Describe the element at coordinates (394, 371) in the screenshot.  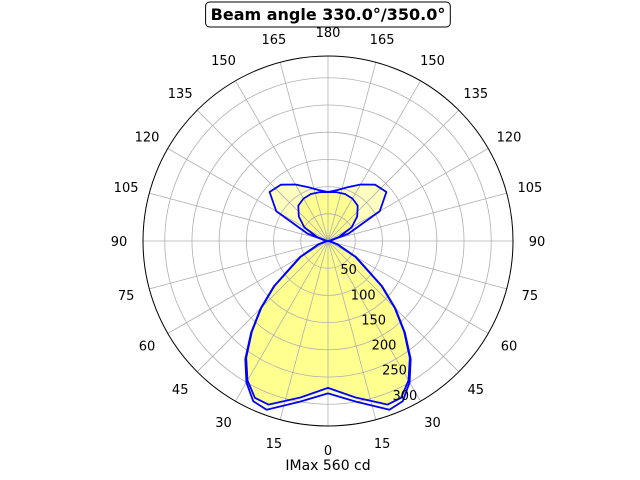
I see `radial-tick-label: 250` at that location.